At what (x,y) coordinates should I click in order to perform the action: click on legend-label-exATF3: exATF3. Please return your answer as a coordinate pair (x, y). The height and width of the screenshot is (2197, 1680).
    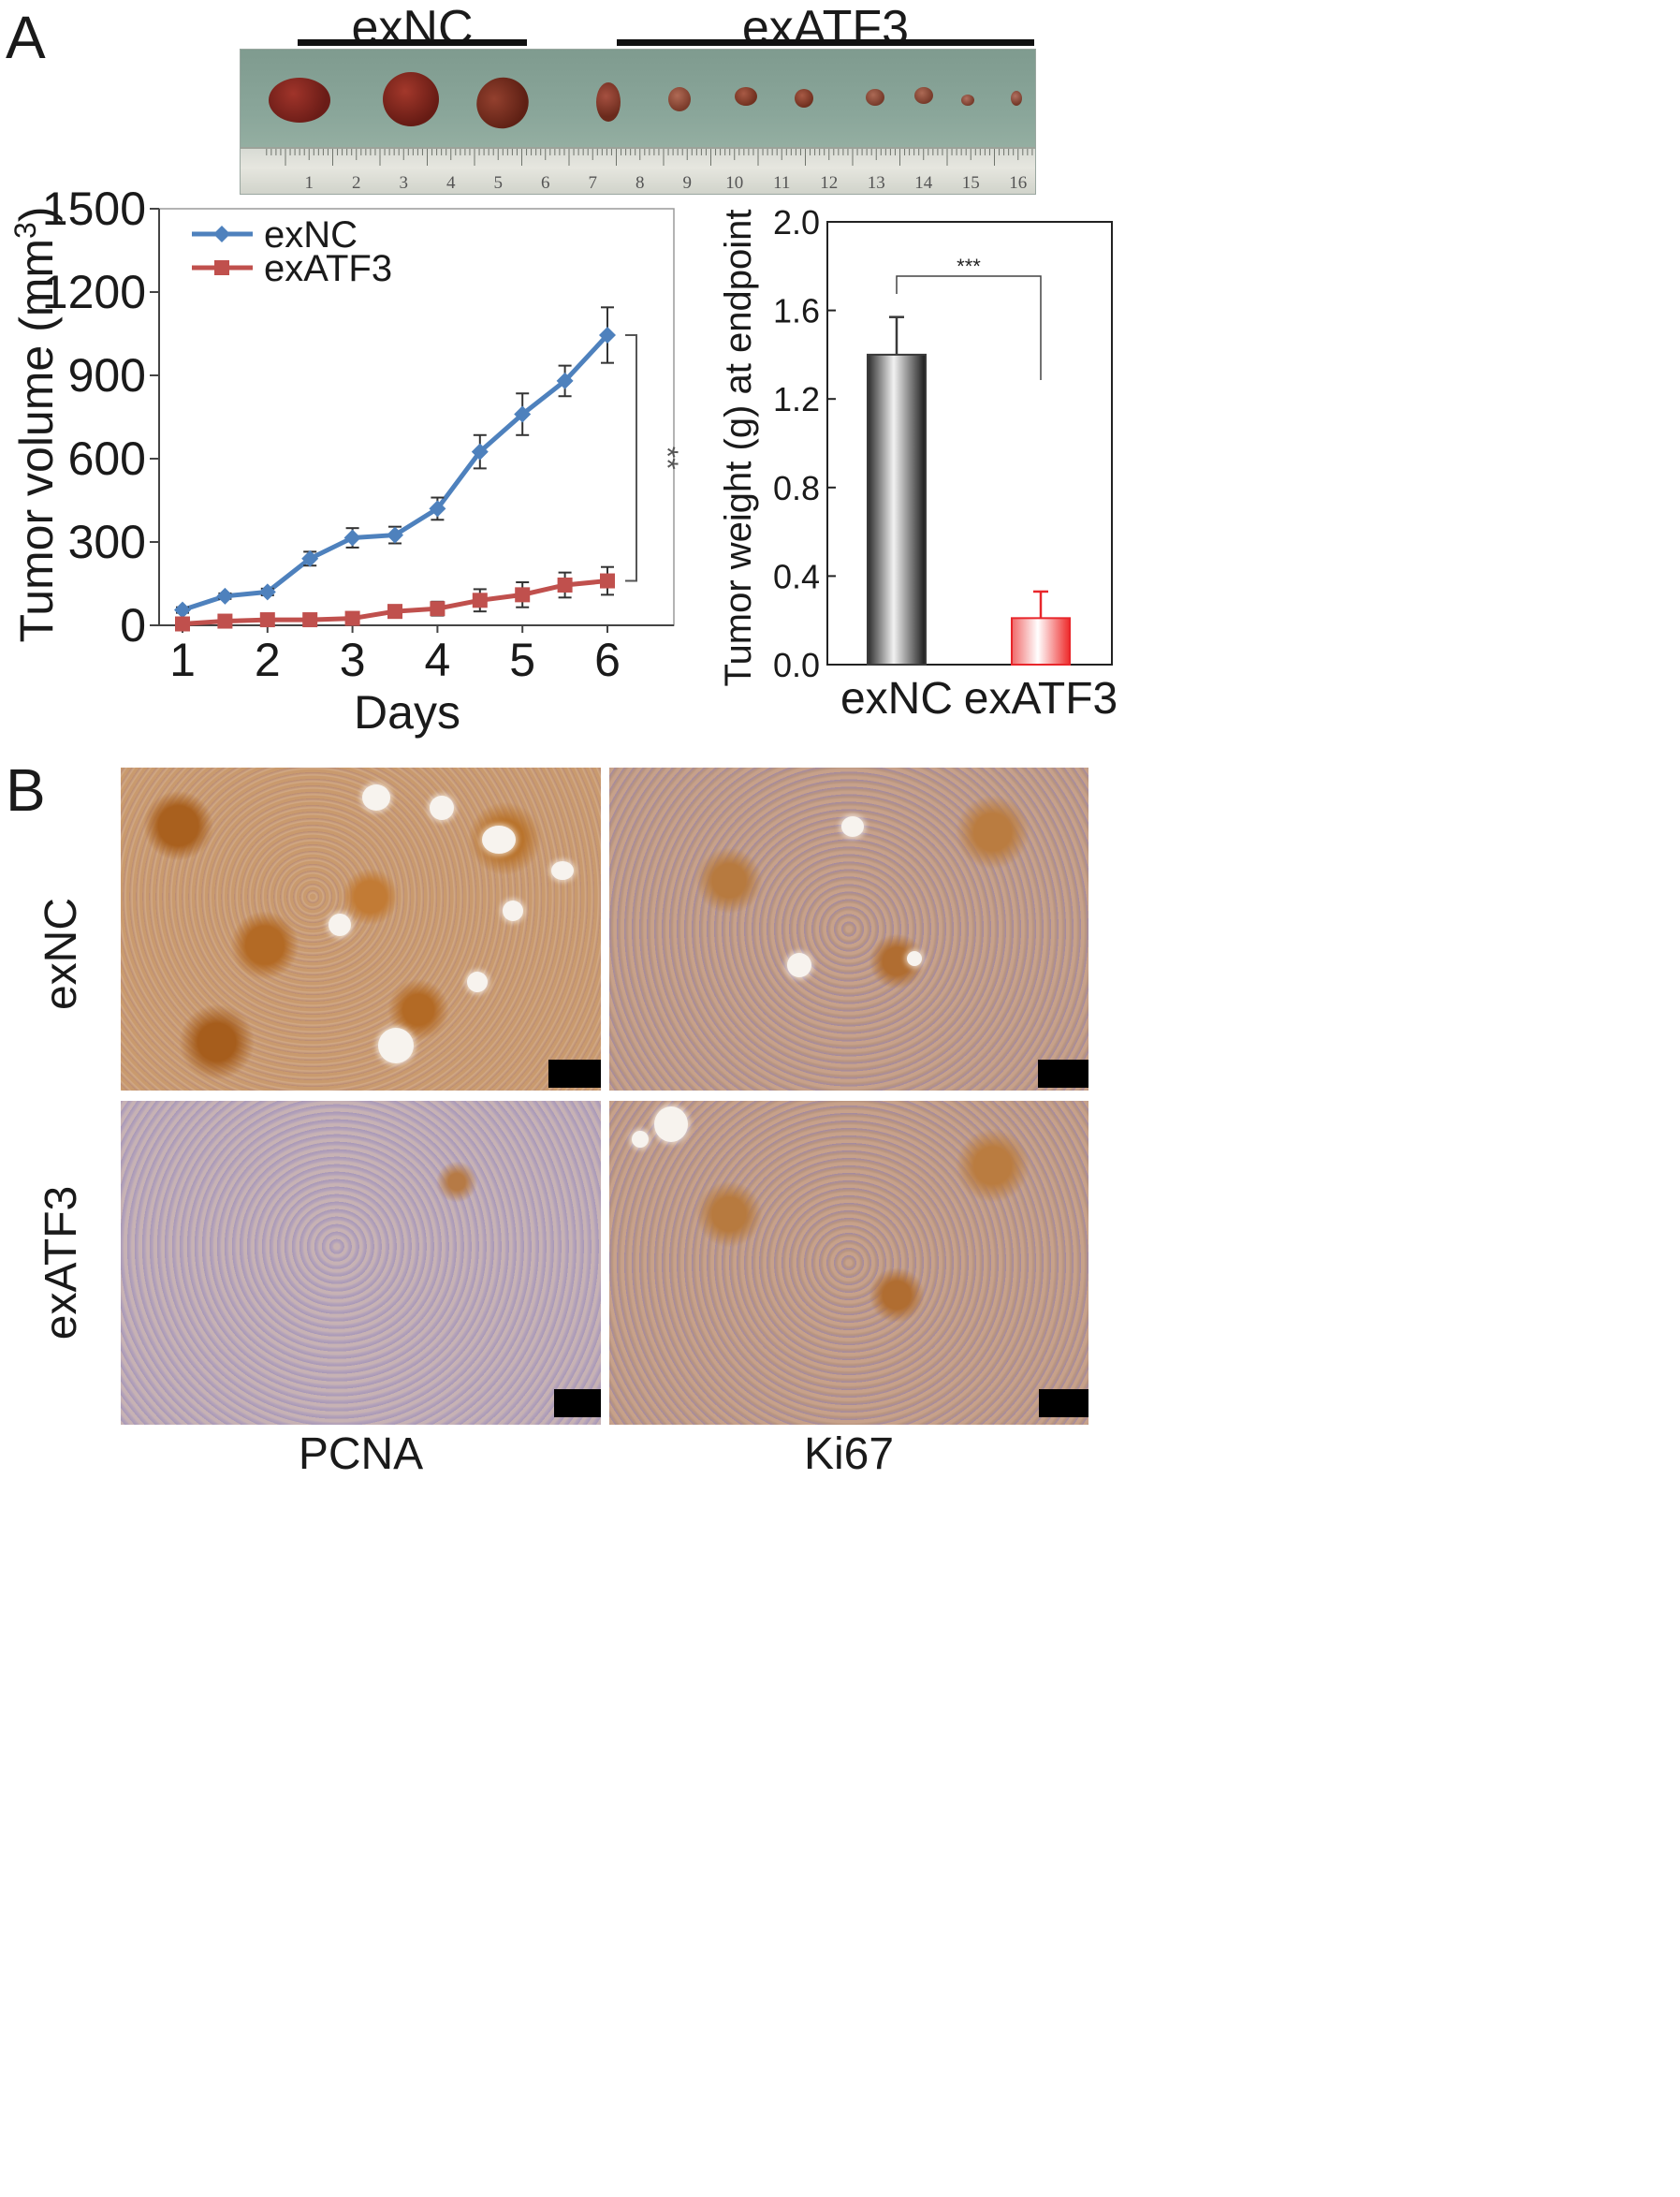
    Looking at the image, I should click on (328, 268).